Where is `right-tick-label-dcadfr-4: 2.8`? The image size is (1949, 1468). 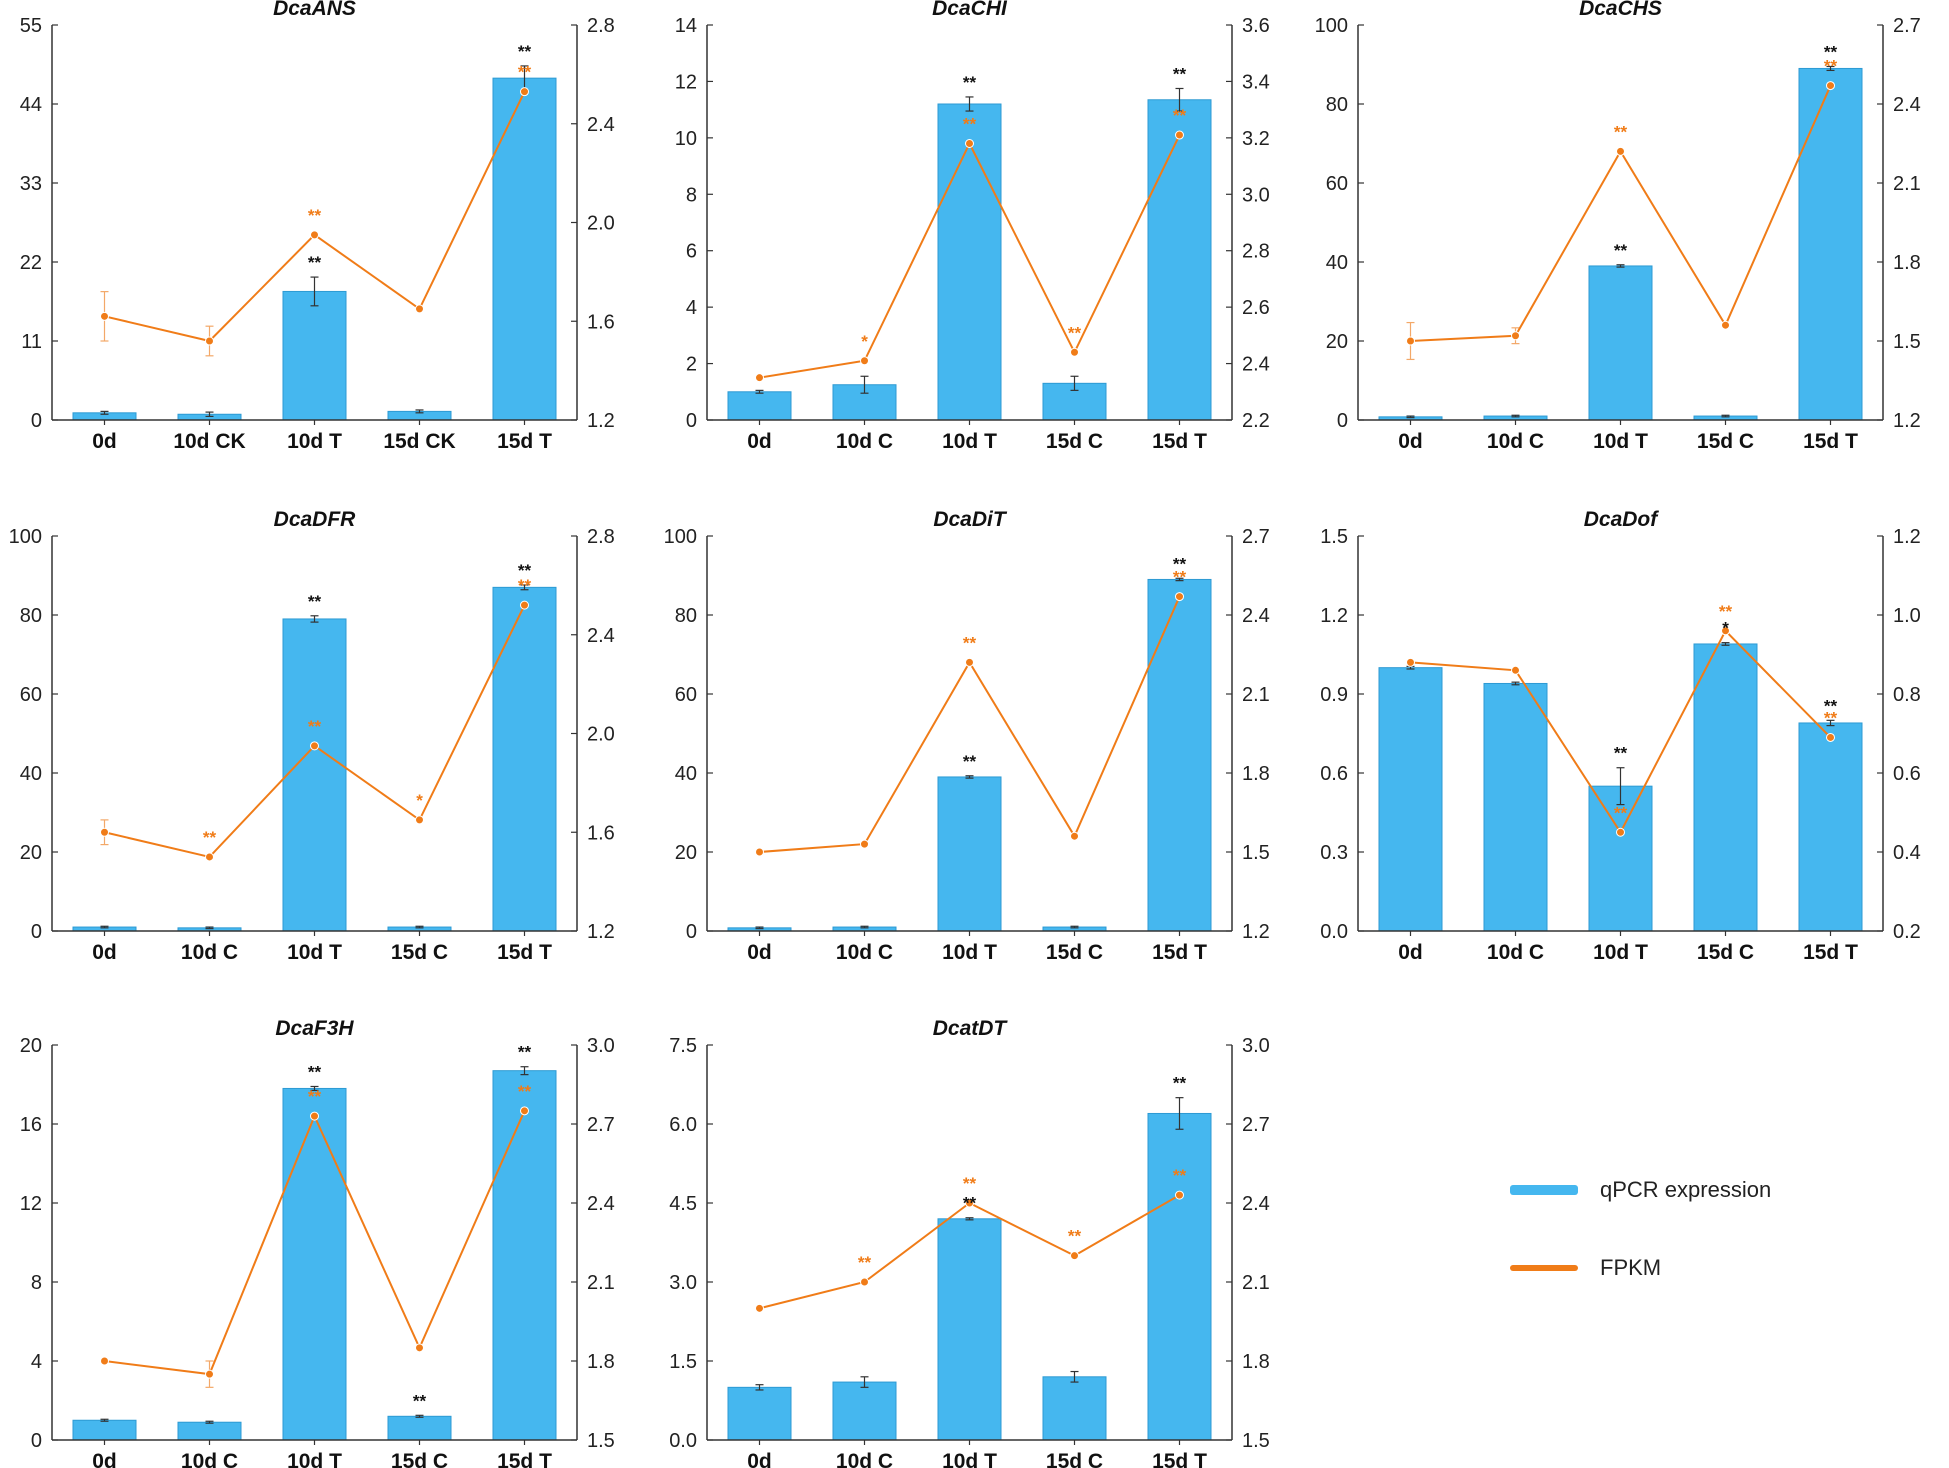
right-tick-label-dcadfr-4: 2.8 is located at coordinates (601, 537).